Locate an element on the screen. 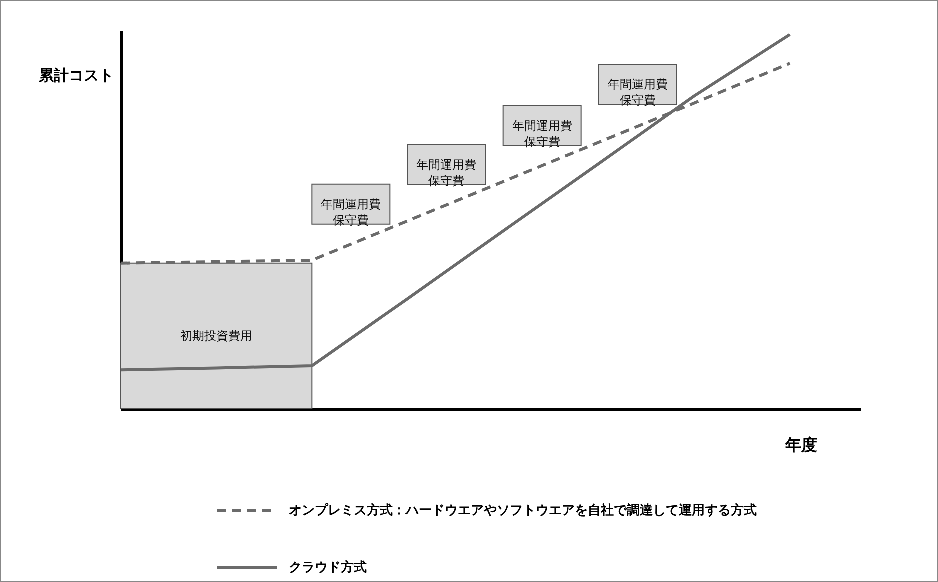 The image size is (938, 582). x-axis-title: 年度 is located at coordinates (801, 445).